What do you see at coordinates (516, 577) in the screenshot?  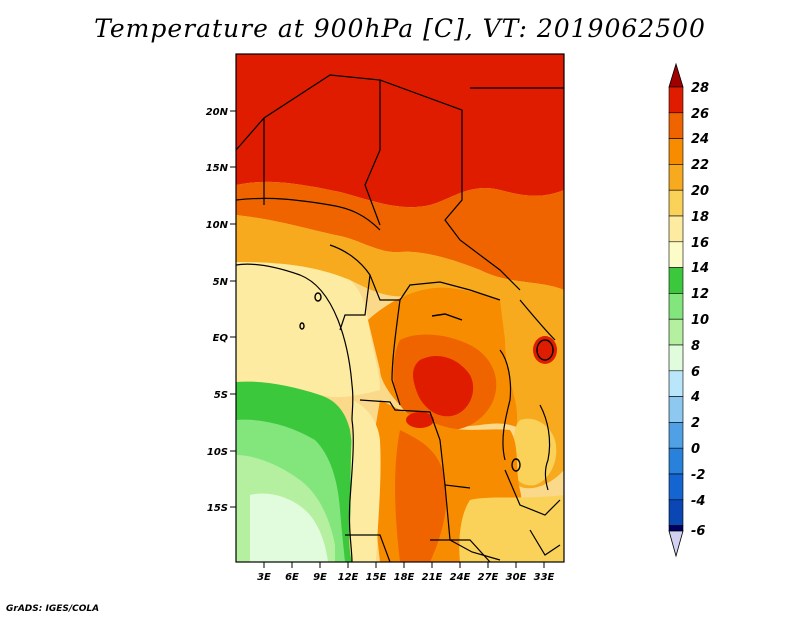 I see `lon-label-30e: 30E` at bounding box center [516, 577].